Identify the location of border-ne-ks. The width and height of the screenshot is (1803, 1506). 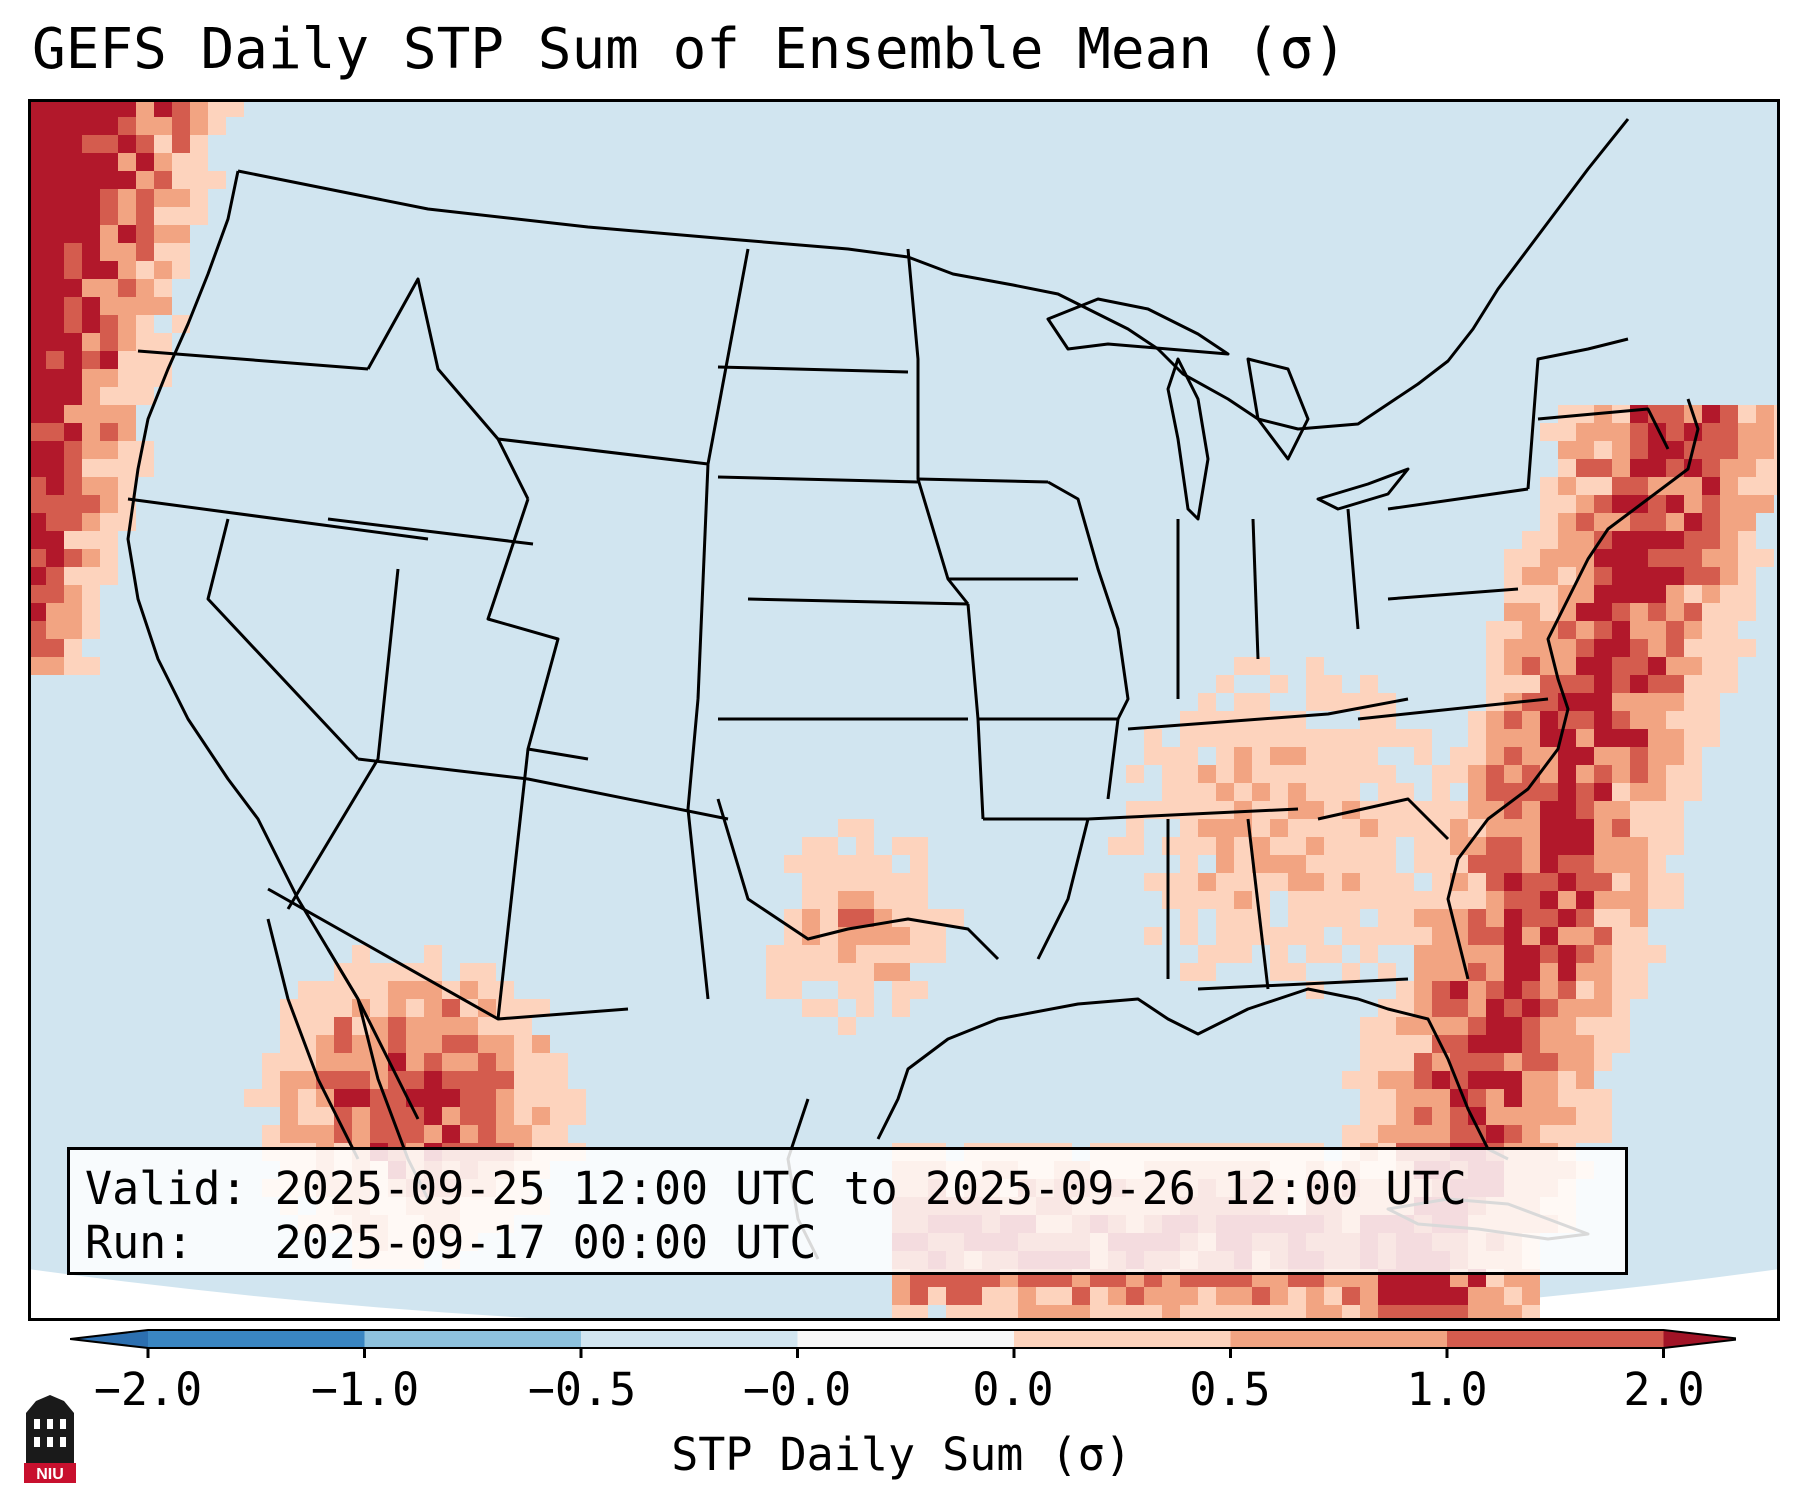
(858, 601).